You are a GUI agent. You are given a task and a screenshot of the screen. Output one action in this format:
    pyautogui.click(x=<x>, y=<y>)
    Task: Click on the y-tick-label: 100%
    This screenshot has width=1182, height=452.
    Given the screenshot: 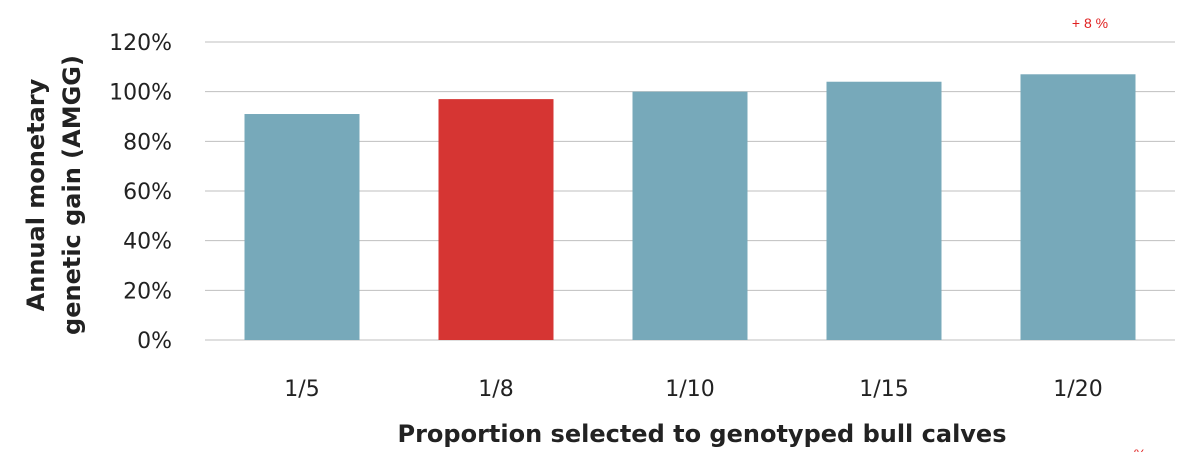 What is the action you would take?
    pyautogui.click(x=140, y=93)
    